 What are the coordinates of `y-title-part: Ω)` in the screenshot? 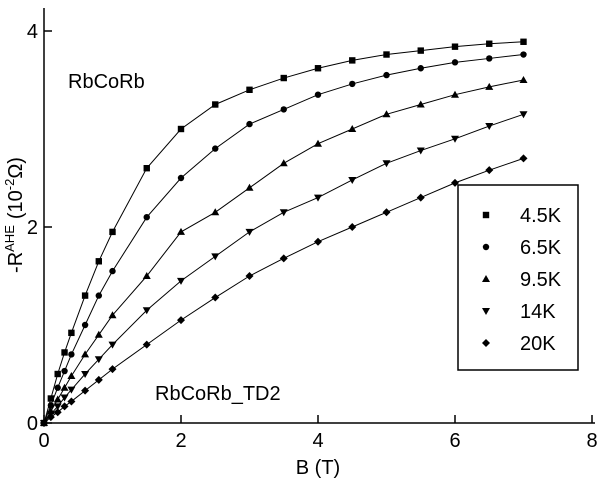 It's located at (16, 168).